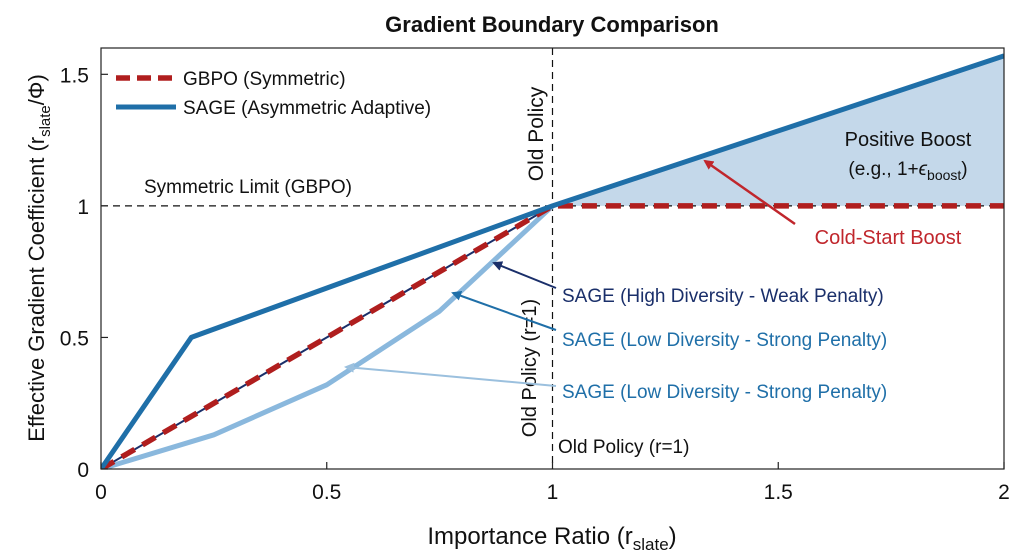 This screenshot has width=1024, height=559. Describe the element at coordinates (723, 296) in the screenshot. I see `sage-high-label: SAGE (High Diversity - Weak Penalty)` at that location.